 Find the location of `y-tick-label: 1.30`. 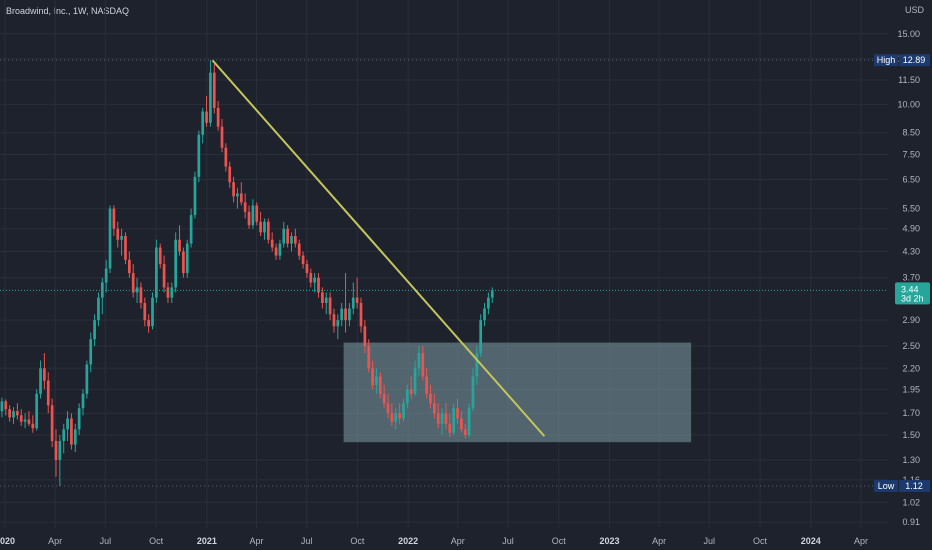

y-tick-label: 1.30 is located at coordinates (911, 460).